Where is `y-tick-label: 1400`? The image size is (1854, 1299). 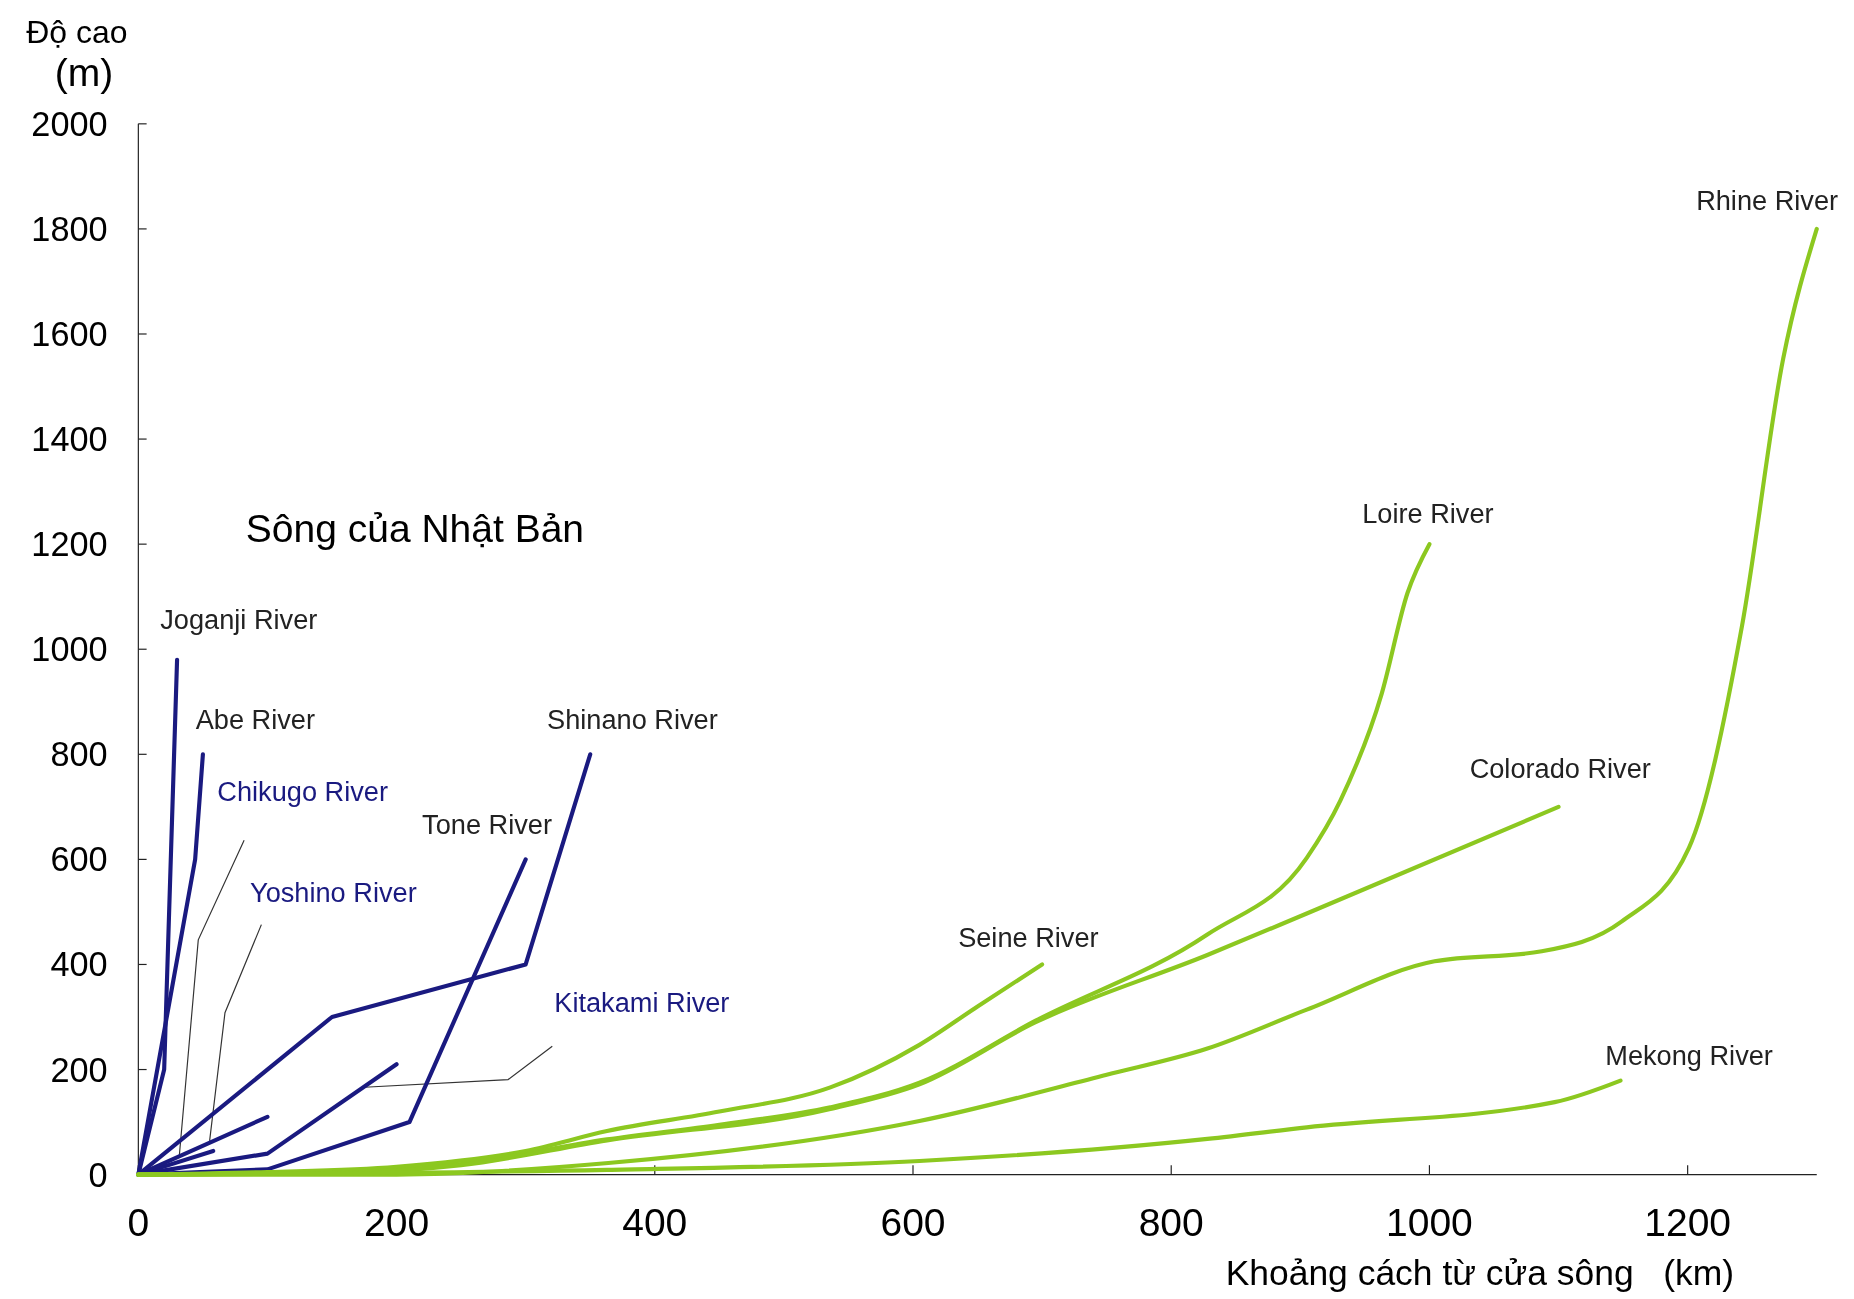
y-tick-label: 1400 is located at coordinates (69, 439).